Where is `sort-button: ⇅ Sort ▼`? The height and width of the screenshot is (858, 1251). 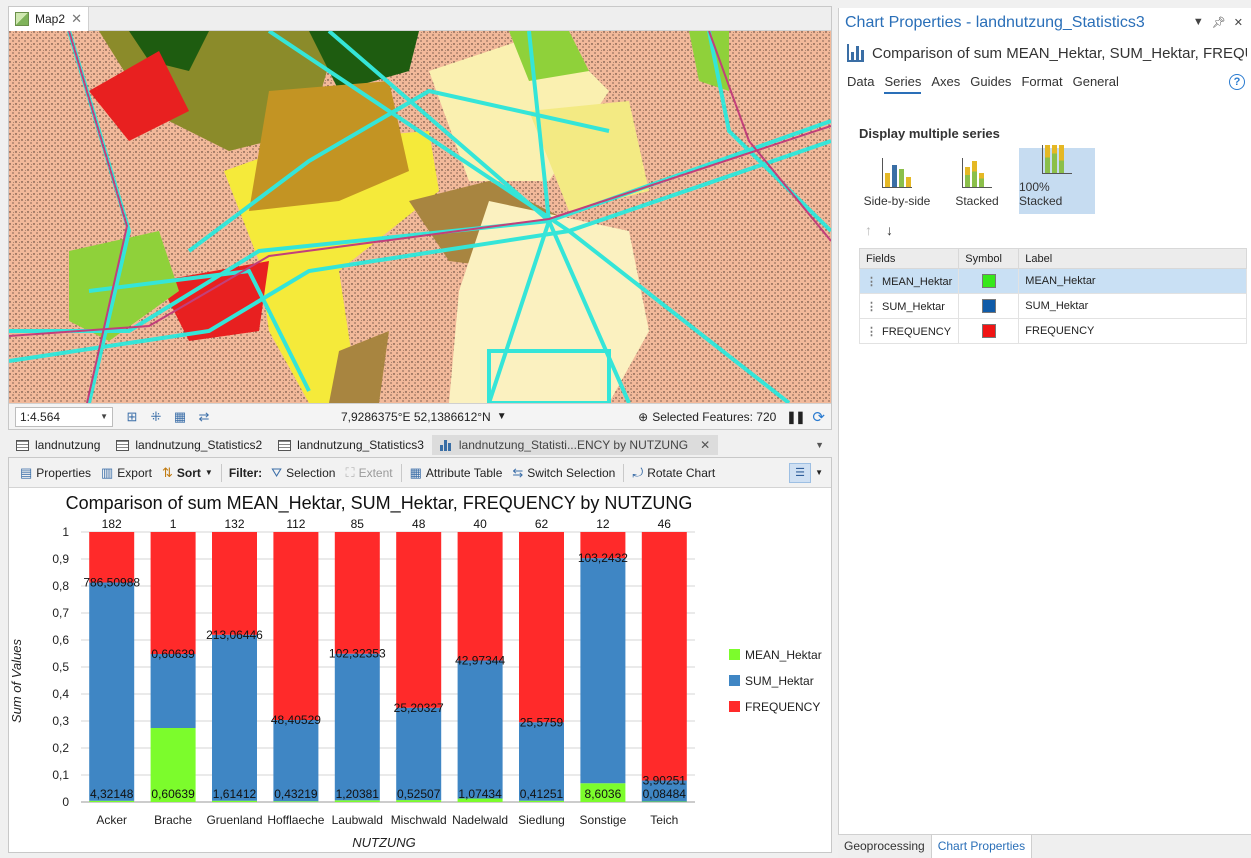 sort-button: ⇅ Sort ▼ is located at coordinates (187, 473).